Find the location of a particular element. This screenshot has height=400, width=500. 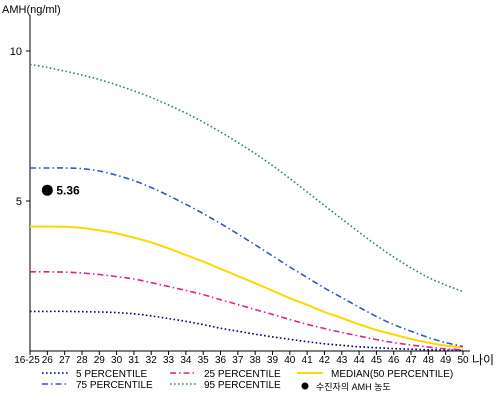

x-tick-label: 27 is located at coordinates (65, 360).